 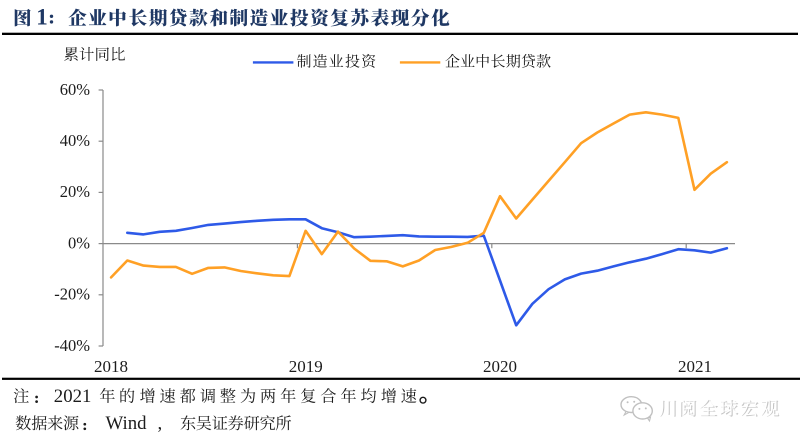 What do you see at coordinates (42, 16) in the screenshot?
I see `svg-text: 1` at bounding box center [42, 16].